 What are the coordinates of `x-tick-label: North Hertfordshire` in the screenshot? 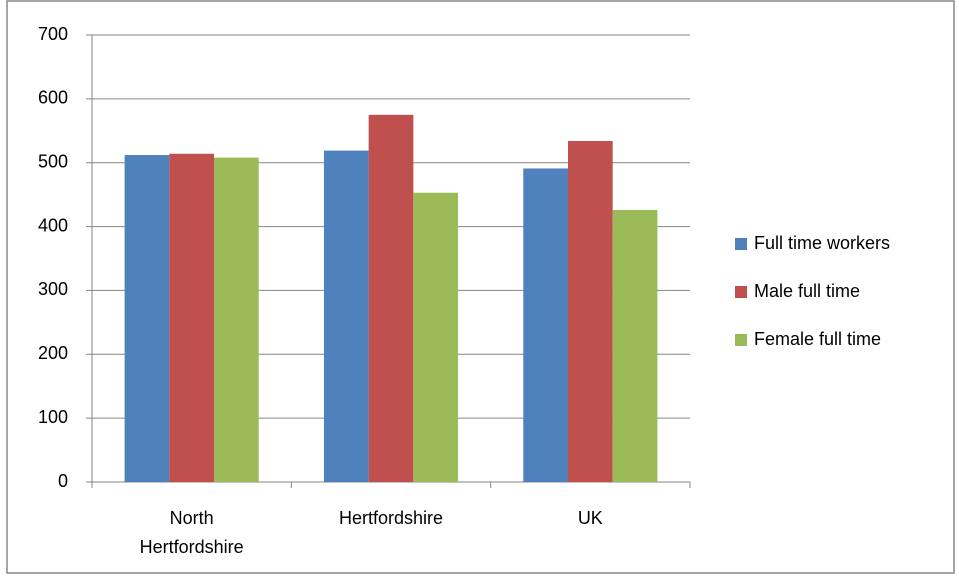 It's located at (191, 532).